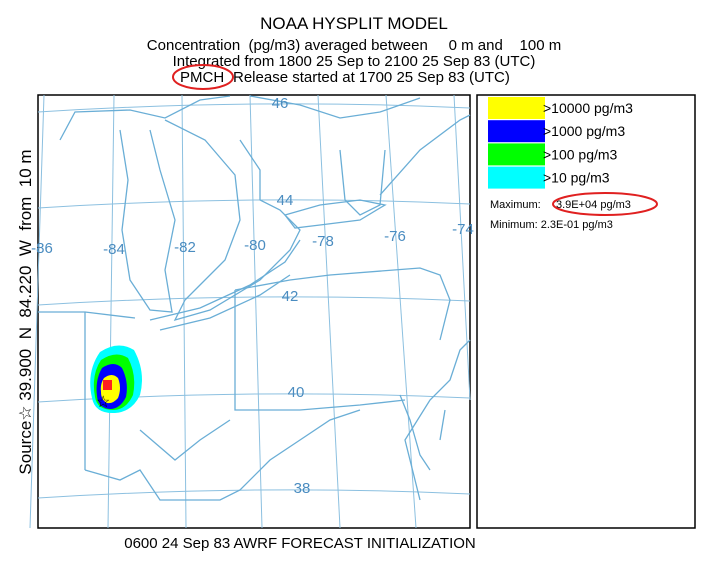 The height and width of the screenshot is (564, 725). What do you see at coordinates (463, 229) in the screenshot?
I see `longitude-label: -74` at bounding box center [463, 229].